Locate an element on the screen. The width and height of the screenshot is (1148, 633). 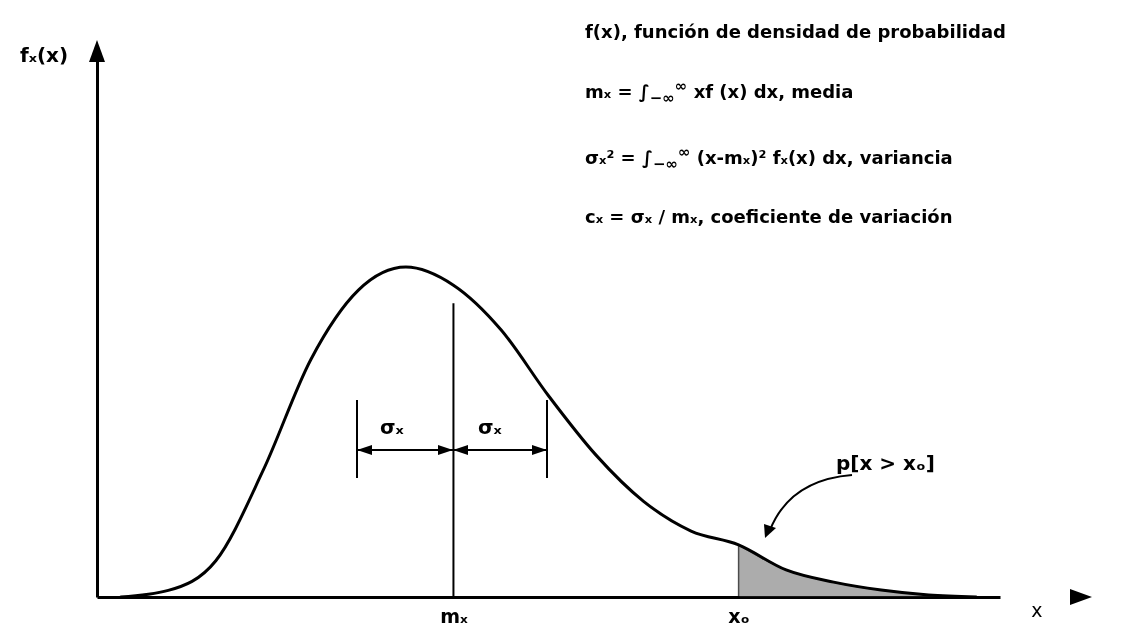
x-tick-label: xₒ is located at coordinates (739, 615).